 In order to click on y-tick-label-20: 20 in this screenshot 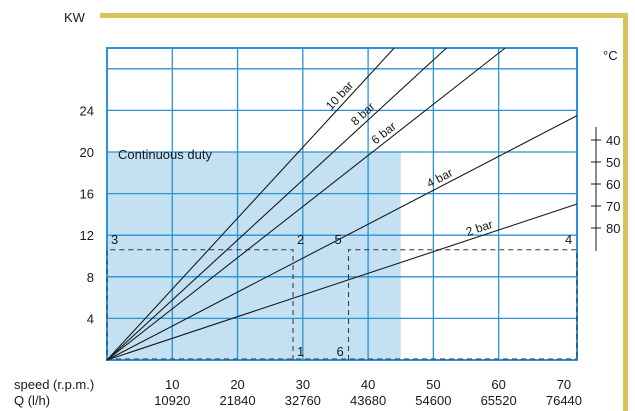, I will do `click(87, 152)`.